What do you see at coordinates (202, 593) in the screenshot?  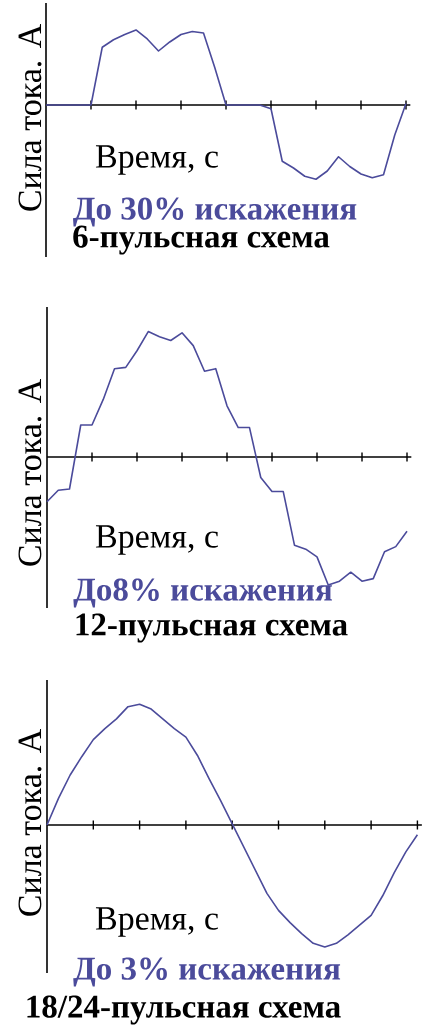 I see `annotation: До8% искажения` at bounding box center [202, 593].